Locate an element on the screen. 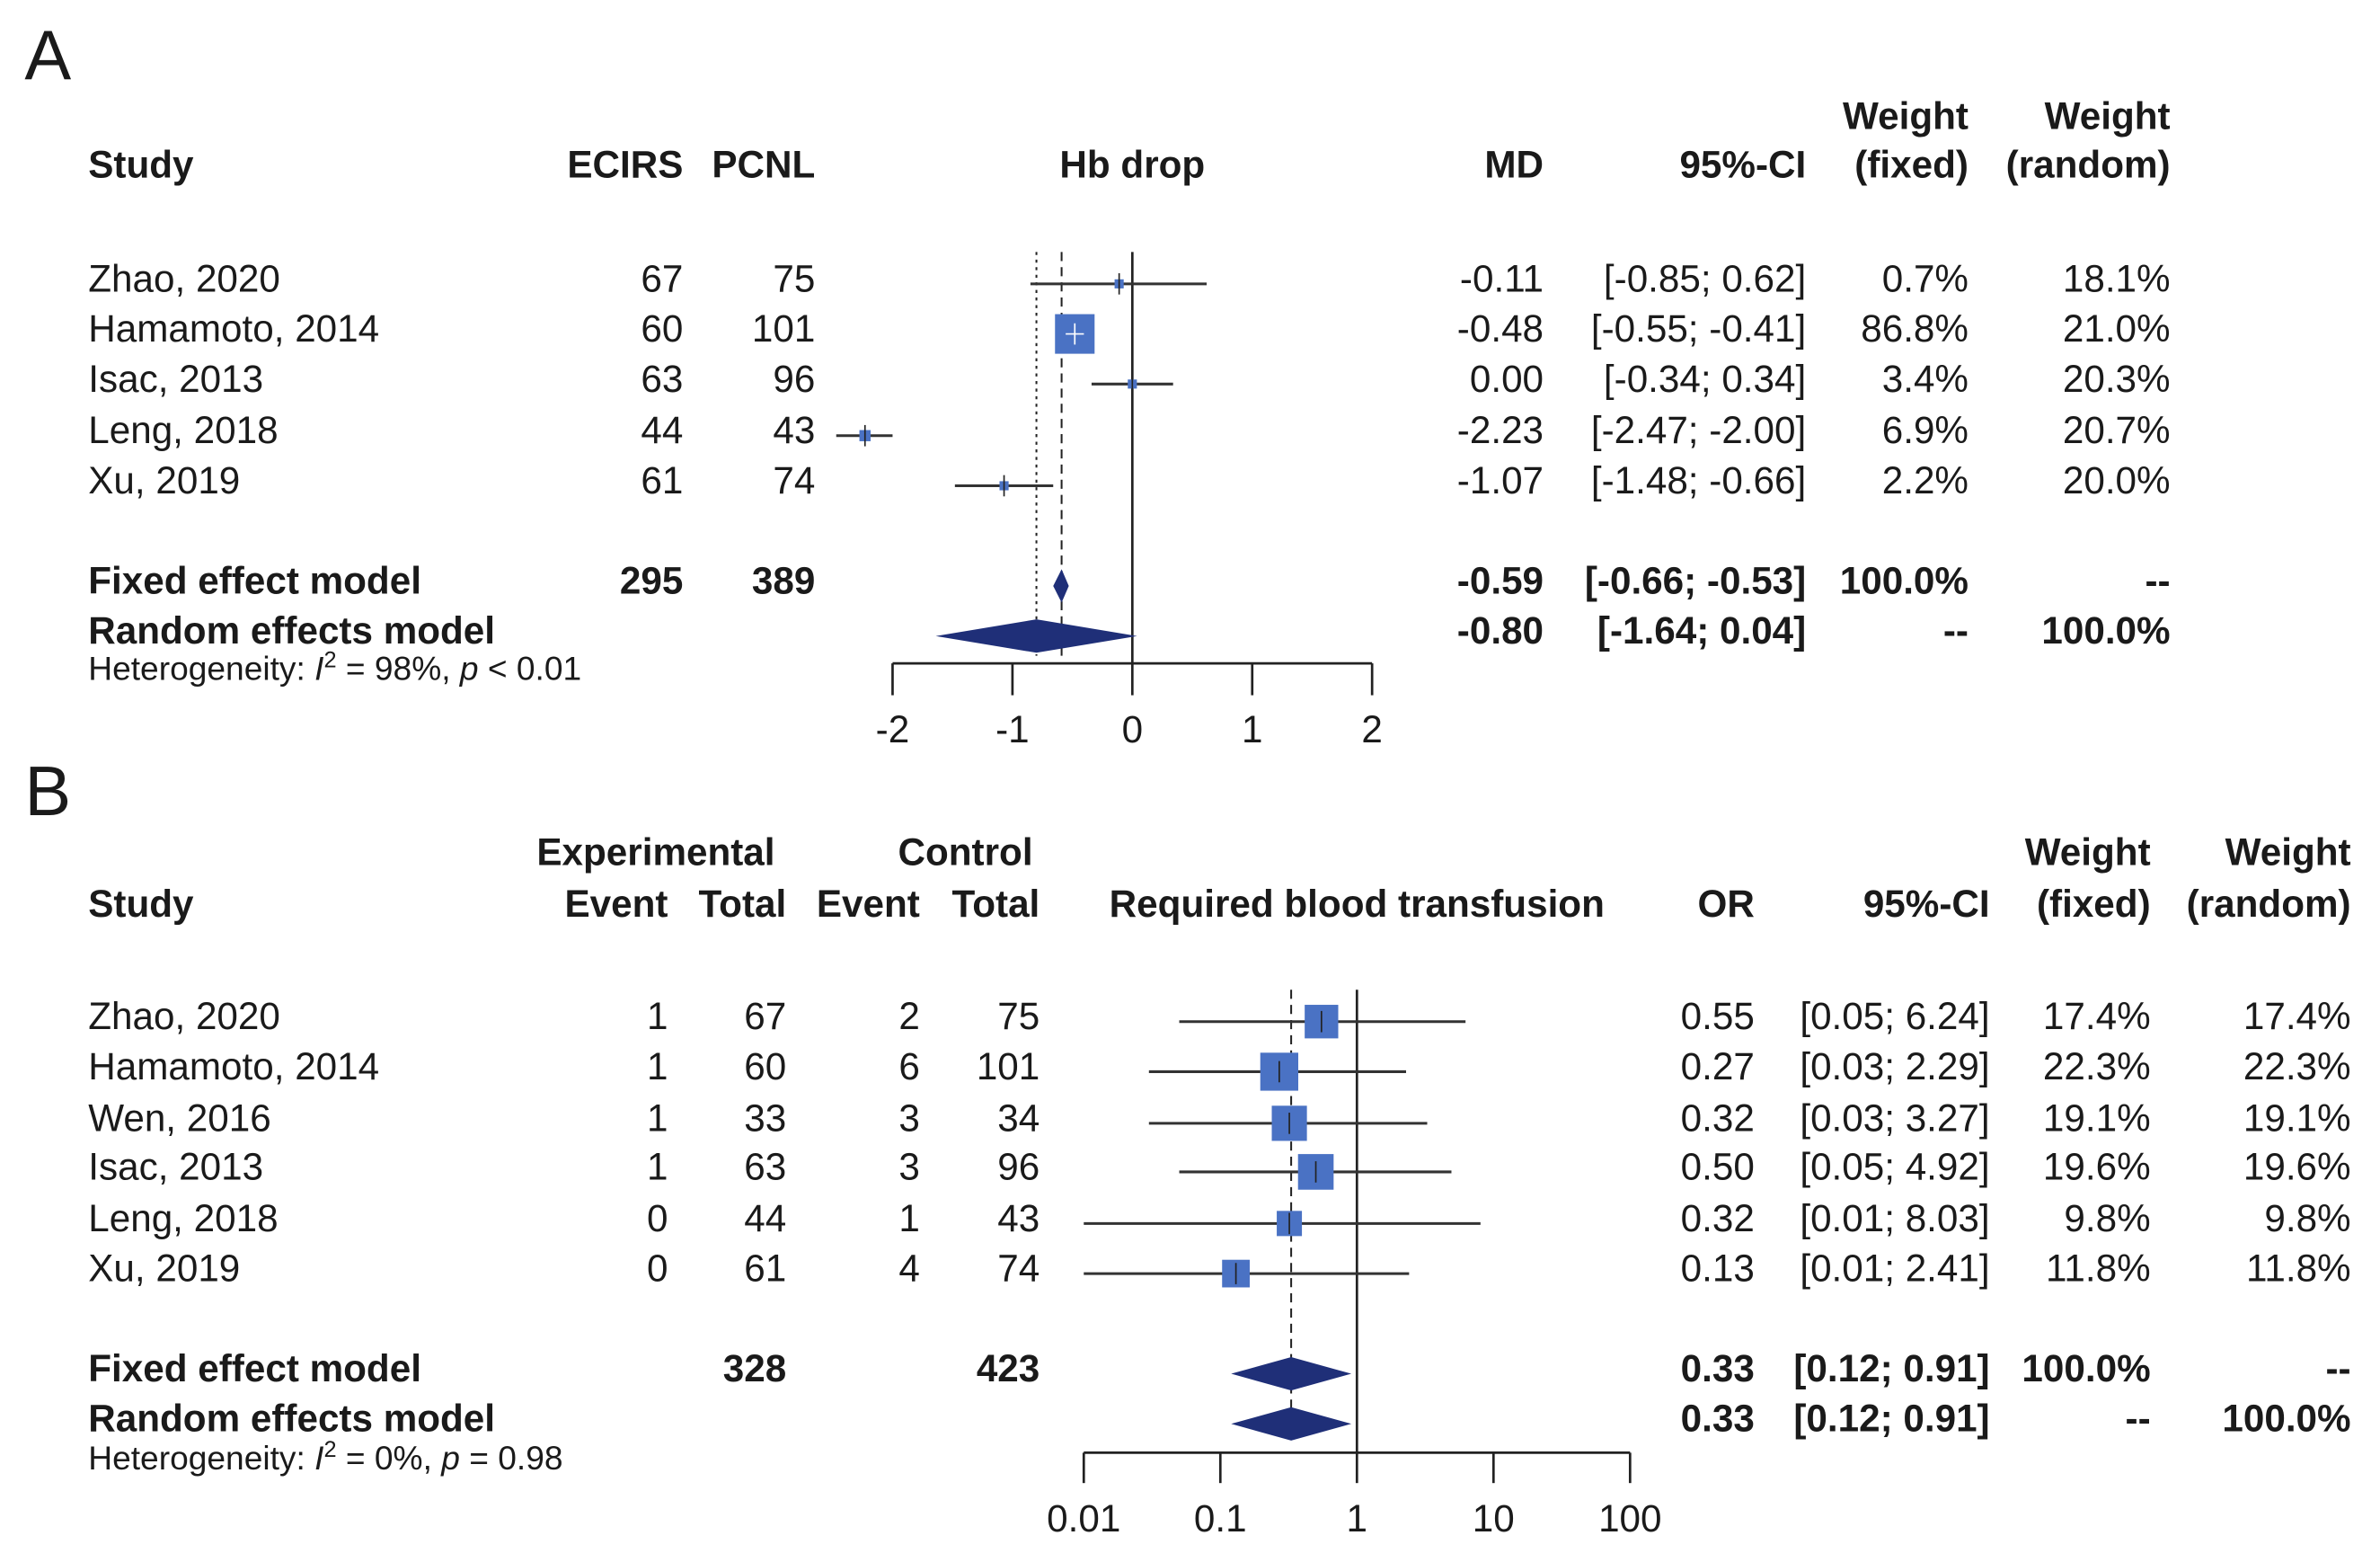  header-total-ctrl: Total is located at coordinates (996, 904).